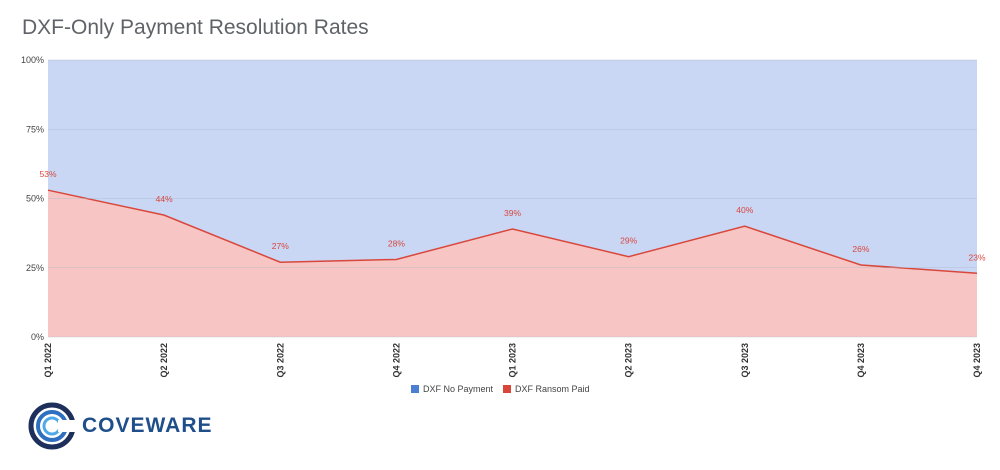  What do you see at coordinates (47, 174) in the screenshot?
I see `data-label: 53%` at bounding box center [47, 174].